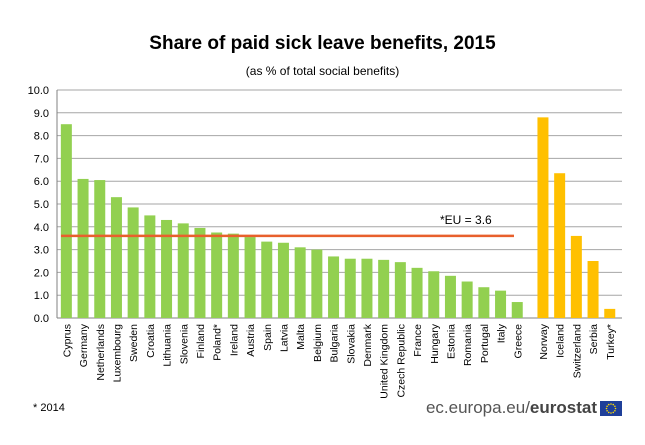 This screenshot has height=445, width=645. Describe the element at coordinates (200, 272) in the screenshot. I see `bar-finland` at that location.